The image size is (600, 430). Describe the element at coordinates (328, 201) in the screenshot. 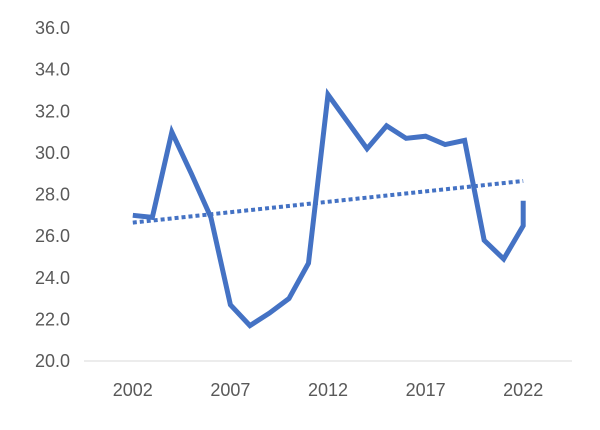

I see `trendline` at that location.